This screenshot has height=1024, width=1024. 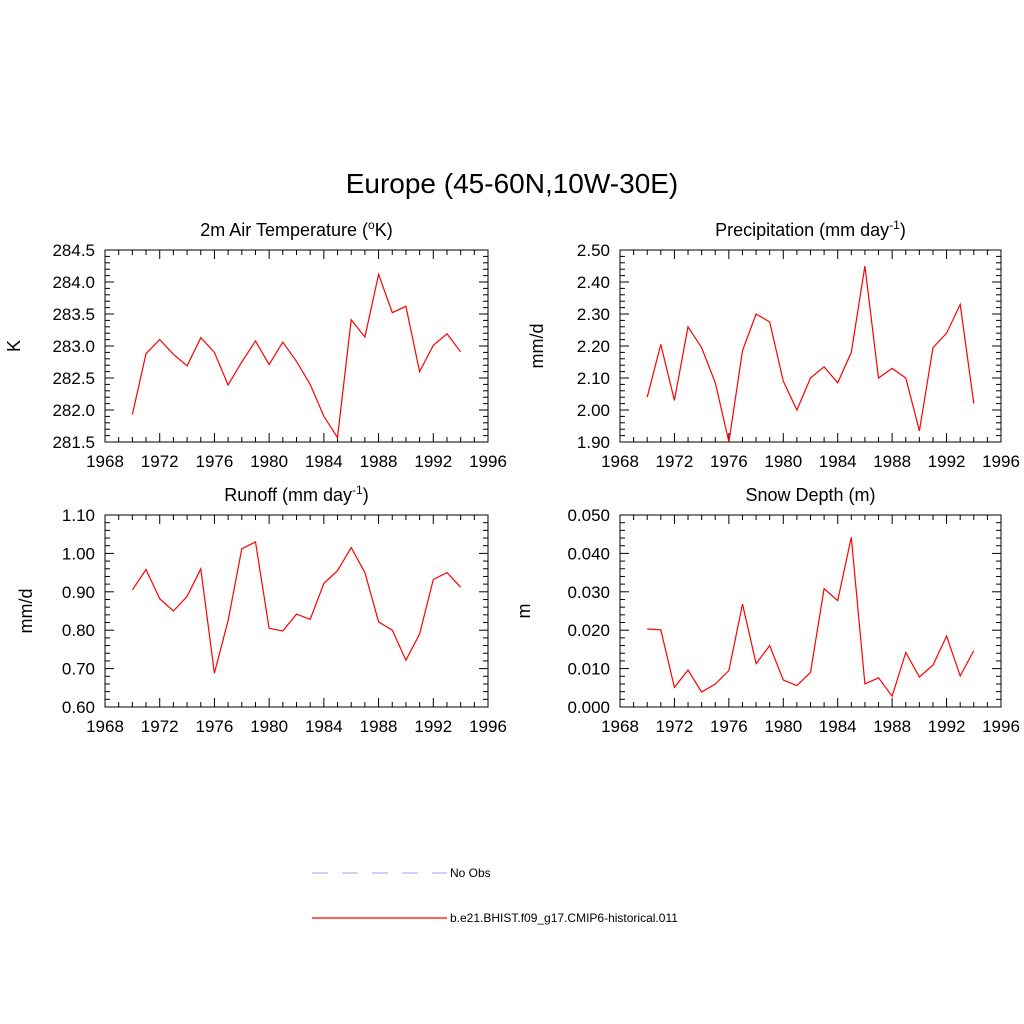 What do you see at coordinates (78, 515) in the screenshot?
I see `y-tick-label: 1.10` at bounding box center [78, 515].